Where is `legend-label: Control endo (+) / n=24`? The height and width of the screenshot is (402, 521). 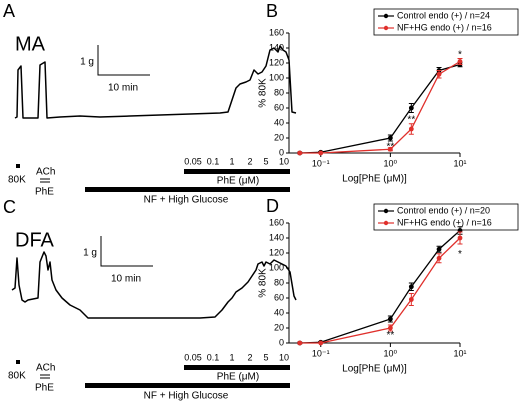
legend-label: Control endo (+) / n=24 is located at coordinates (443, 15).